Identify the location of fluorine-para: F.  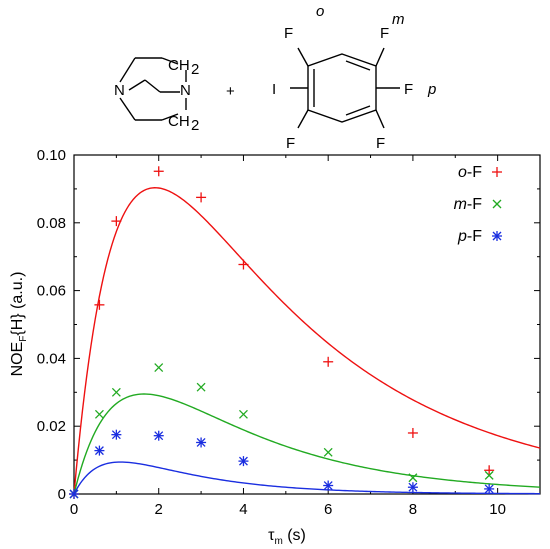
(408, 89).